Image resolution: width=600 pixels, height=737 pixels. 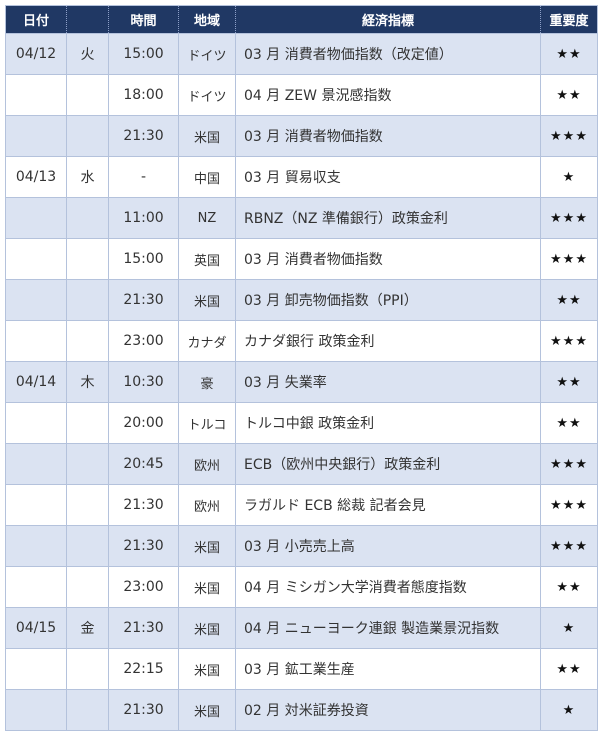 I want to click on indicator-cell: 03 月 卸売物価指数（PPI）, so click(x=388, y=300).